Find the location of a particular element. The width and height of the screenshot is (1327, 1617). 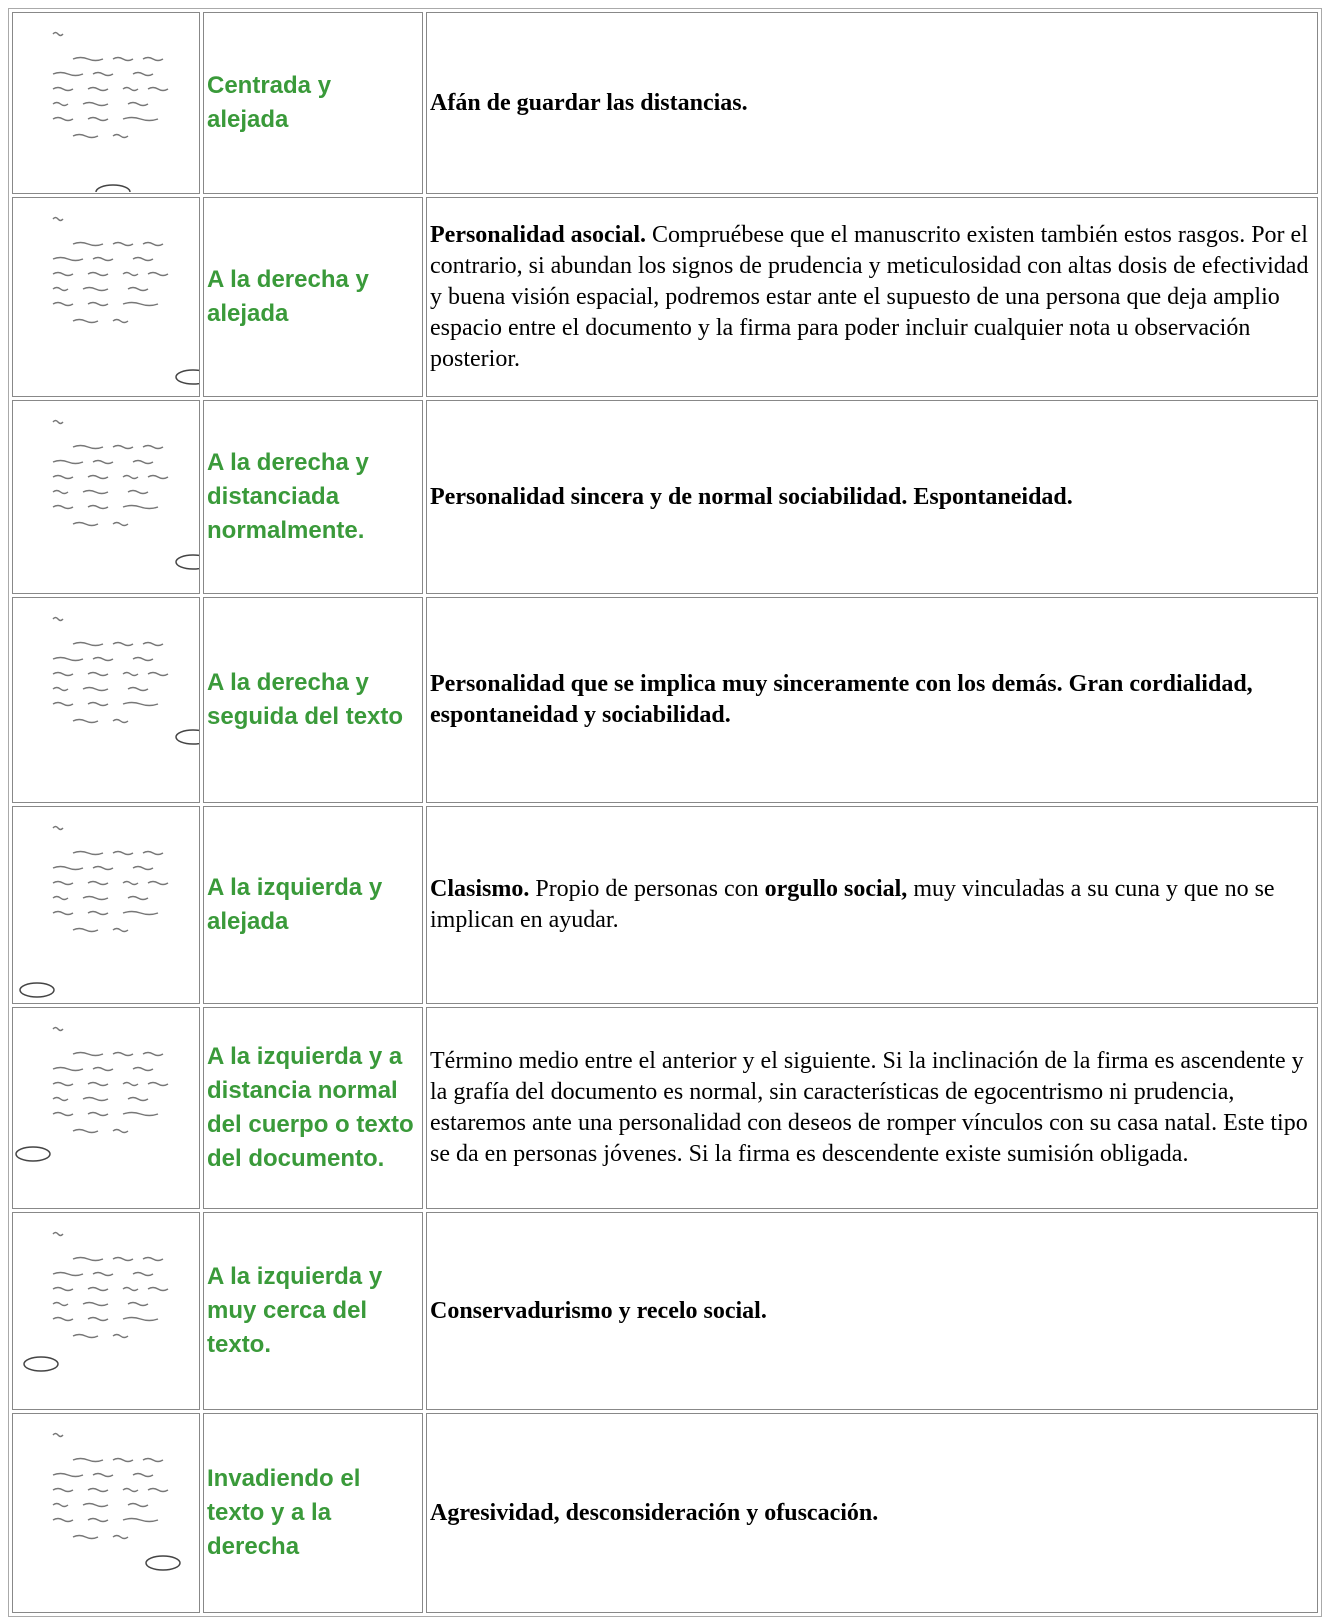

description-text: Clasismo. is located at coordinates (480, 889).